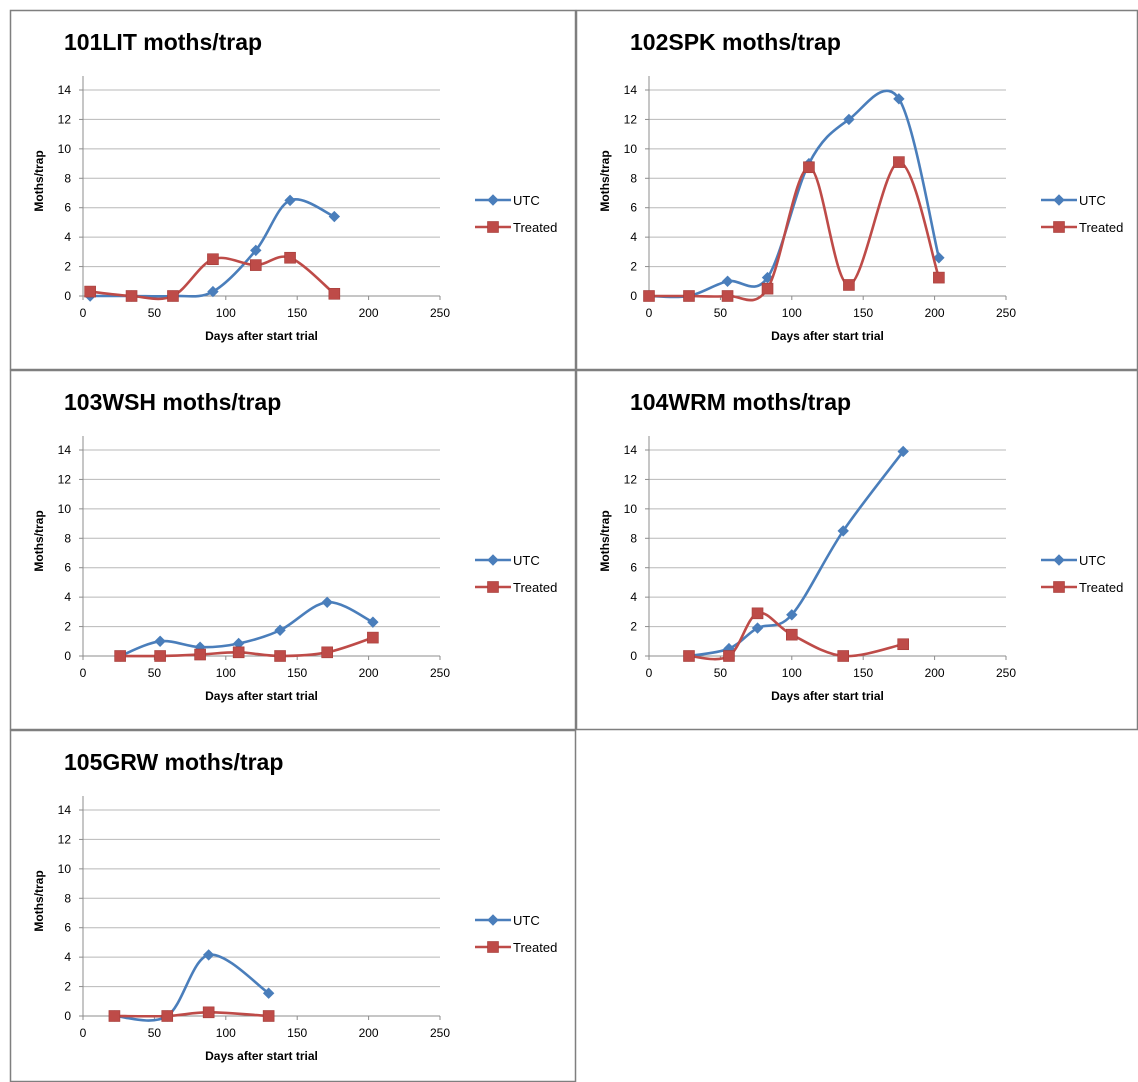 This screenshot has width=1138, height=1082. What do you see at coordinates (65, 119) in the screenshot?
I see `y-tick-label: 12` at bounding box center [65, 119].